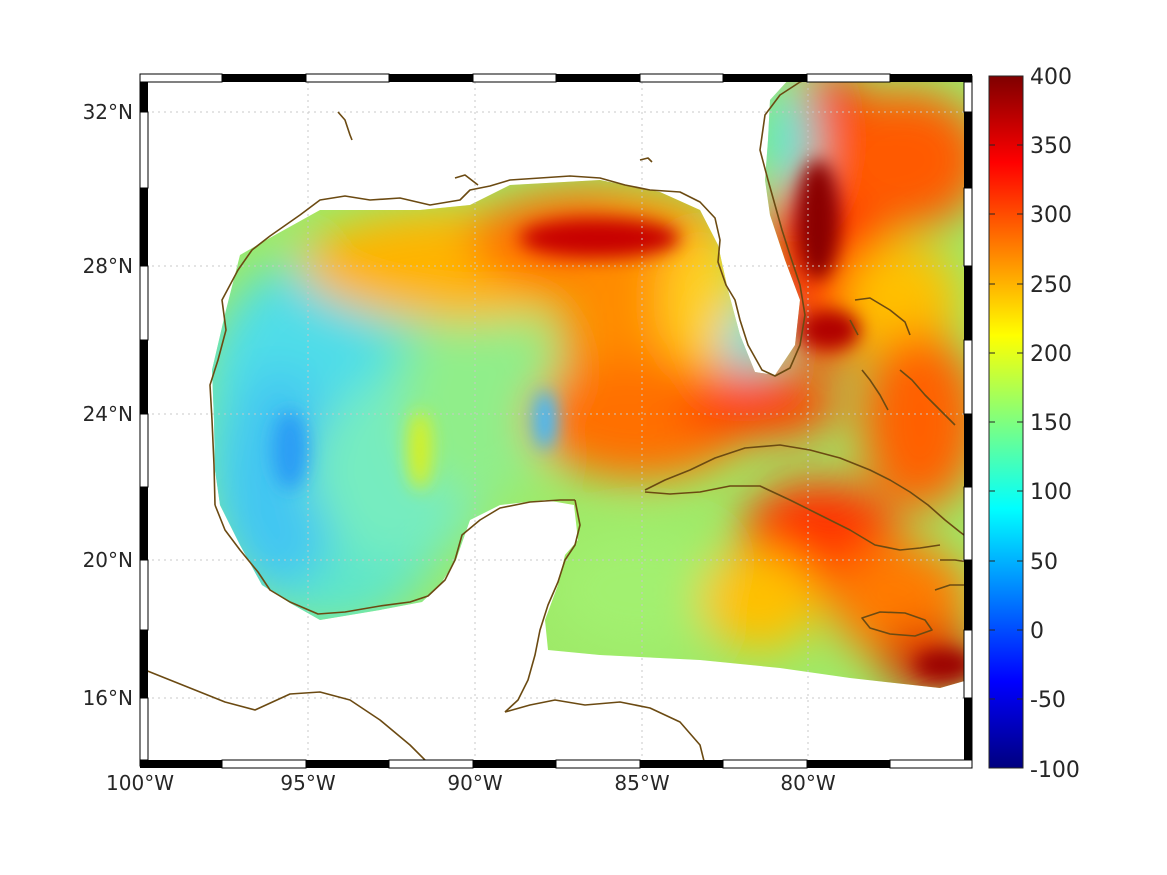 Image resolution: width=1167 pixels, height=875 pixels. Describe the element at coordinates (108, 266) in the screenshot. I see `lat-label-28n: 28°N` at that location.